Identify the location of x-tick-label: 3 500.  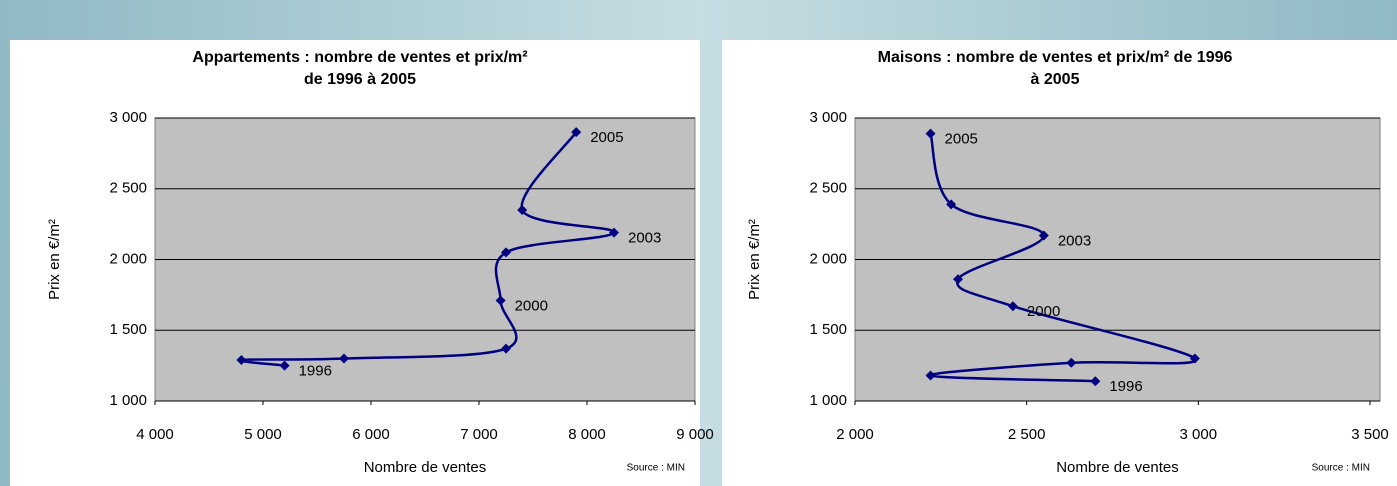
(1370, 434).